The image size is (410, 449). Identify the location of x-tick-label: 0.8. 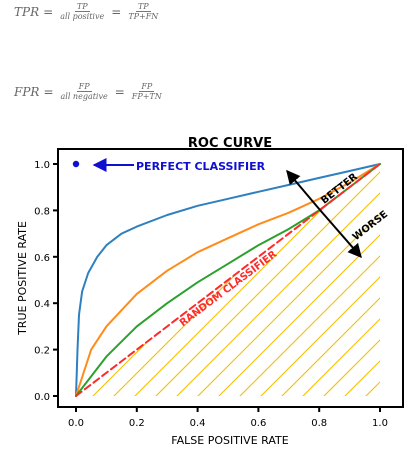
(319, 423).